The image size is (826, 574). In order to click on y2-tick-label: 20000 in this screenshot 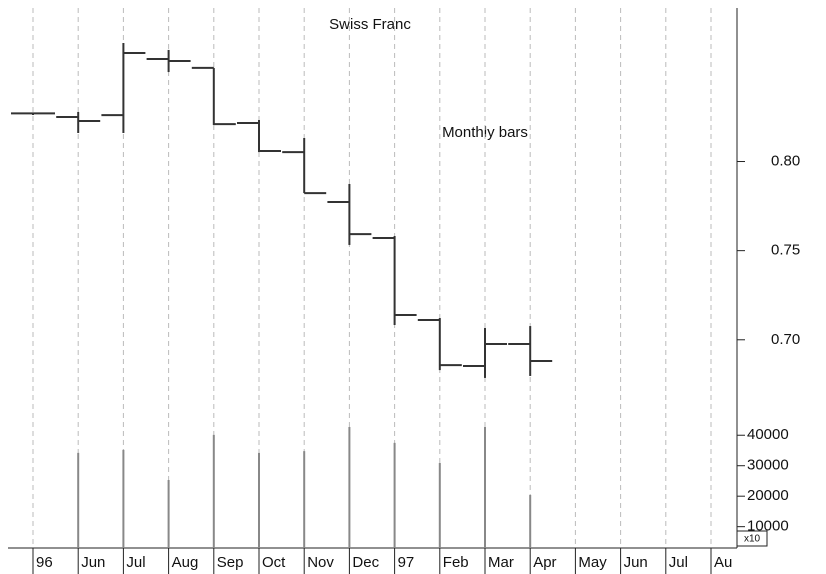, I will do `click(768, 495)`.